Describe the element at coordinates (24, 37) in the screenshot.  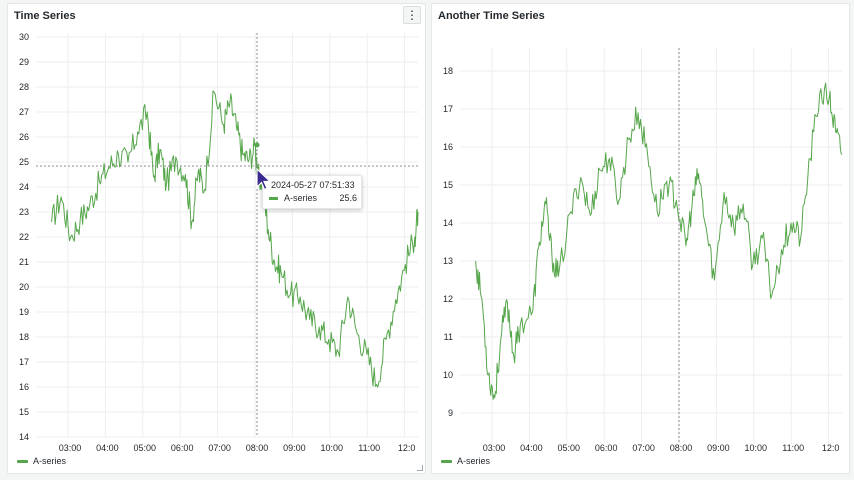
I see `y-tick-label: 30` at that location.